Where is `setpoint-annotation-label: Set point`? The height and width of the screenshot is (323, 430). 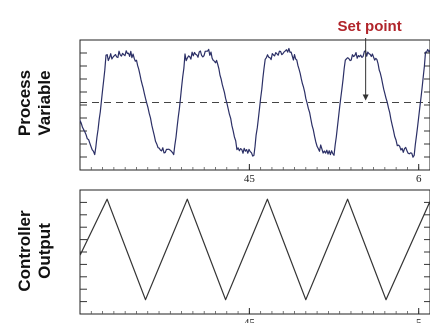
setpoint-annotation-label: Set point is located at coordinates (370, 26).